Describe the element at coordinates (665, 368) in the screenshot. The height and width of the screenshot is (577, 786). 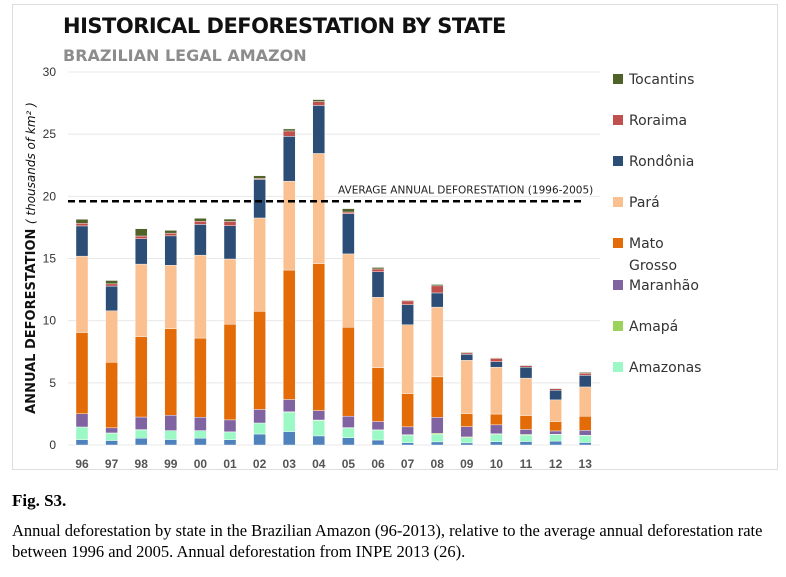
I see `legend-label: Amazonas` at that location.